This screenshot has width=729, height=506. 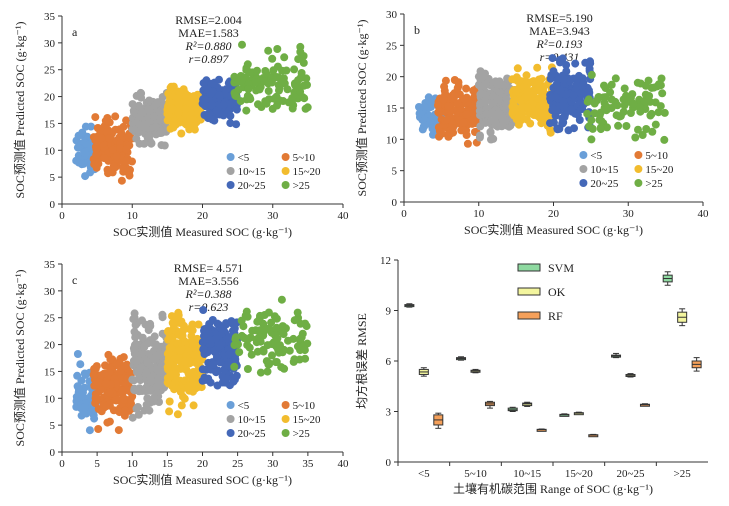 I want to click on y-tick-label: 5, so click(x=53, y=426).